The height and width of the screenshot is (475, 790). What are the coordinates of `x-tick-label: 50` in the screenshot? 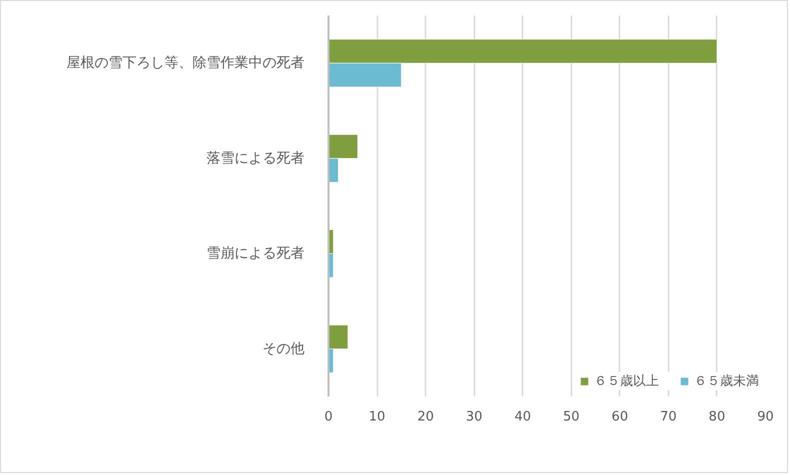 It's located at (571, 417).